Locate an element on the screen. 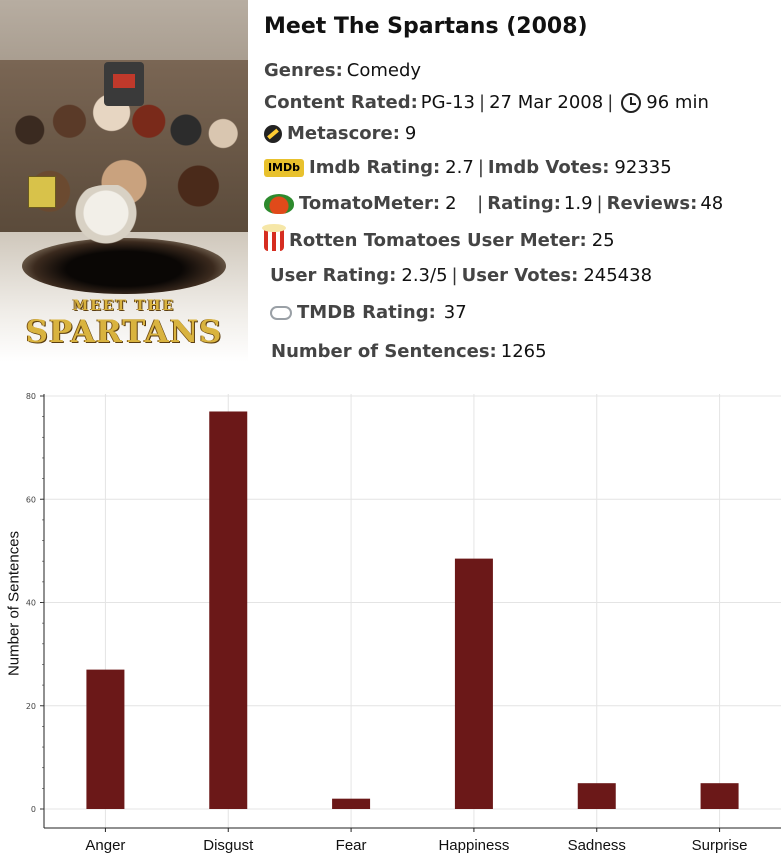 Image resolution: width=781 pixels, height=861 pixels. bar-disgust is located at coordinates (228, 610).